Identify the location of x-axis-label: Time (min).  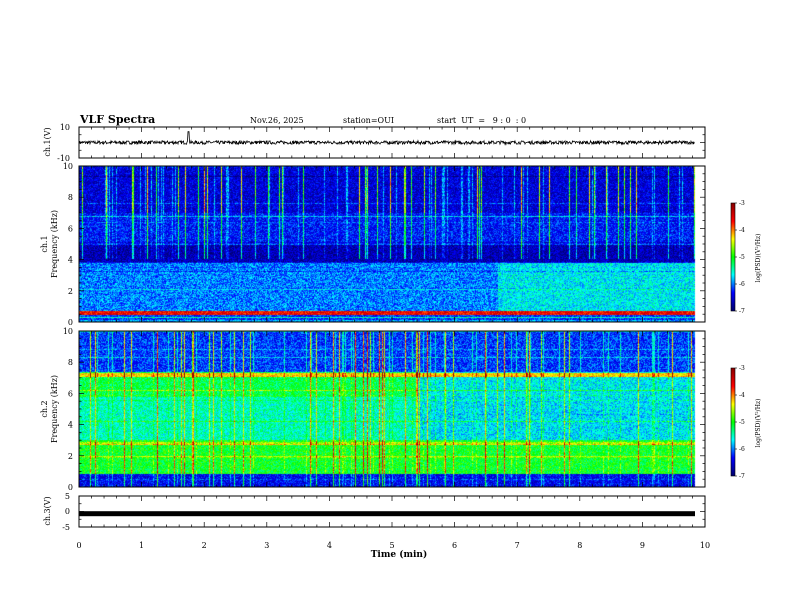
(399, 554).